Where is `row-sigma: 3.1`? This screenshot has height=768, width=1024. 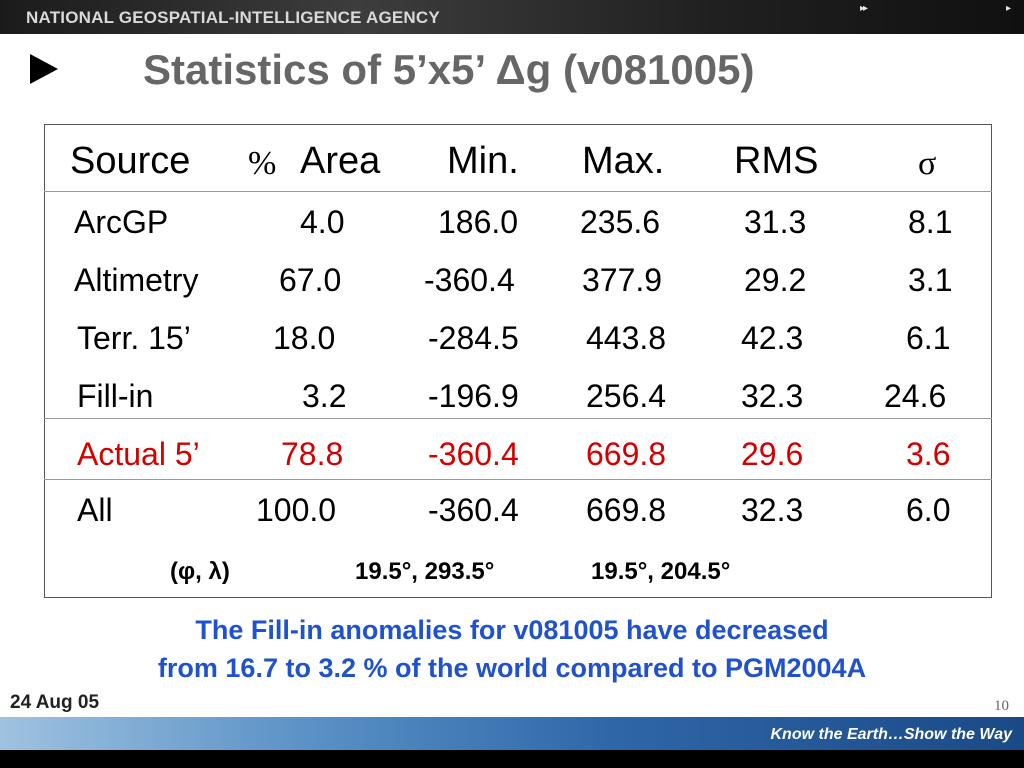 row-sigma: 3.1 is located at coordinates (930, 280).